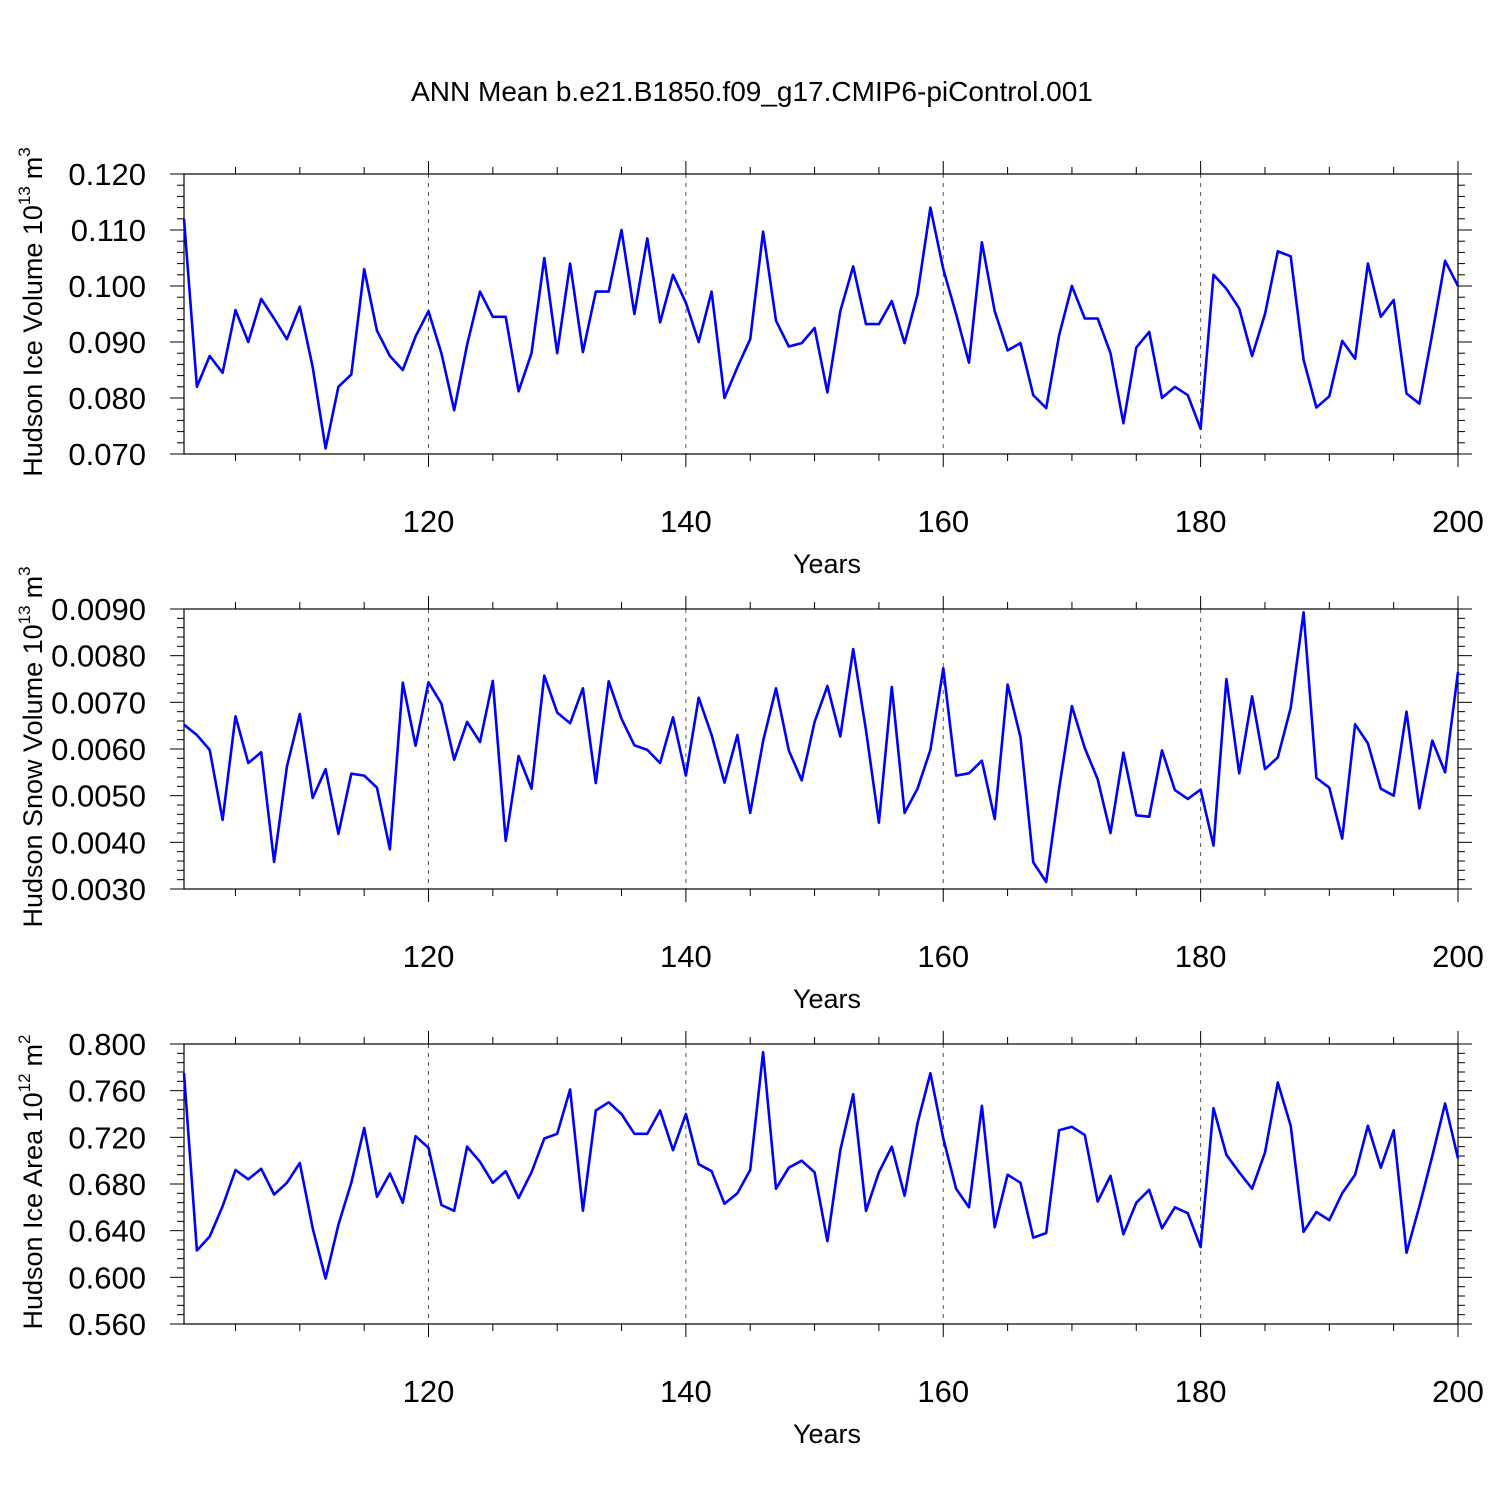 This screenshot has width=1500, height=1500. Describe the element at coordinates (33, 775) in the screenshot. I see `y-axis-label-text: Hudson Snow Volume 10` at that location.